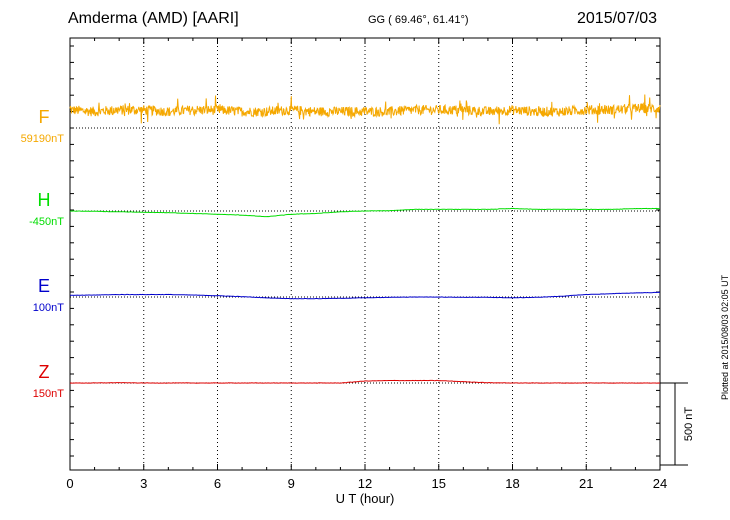 This screenshot has height=520, width=730. Describe the element at coordinates (365, 498) in the screenshot. I see `x-axis-label: U T (hour)` at that location.